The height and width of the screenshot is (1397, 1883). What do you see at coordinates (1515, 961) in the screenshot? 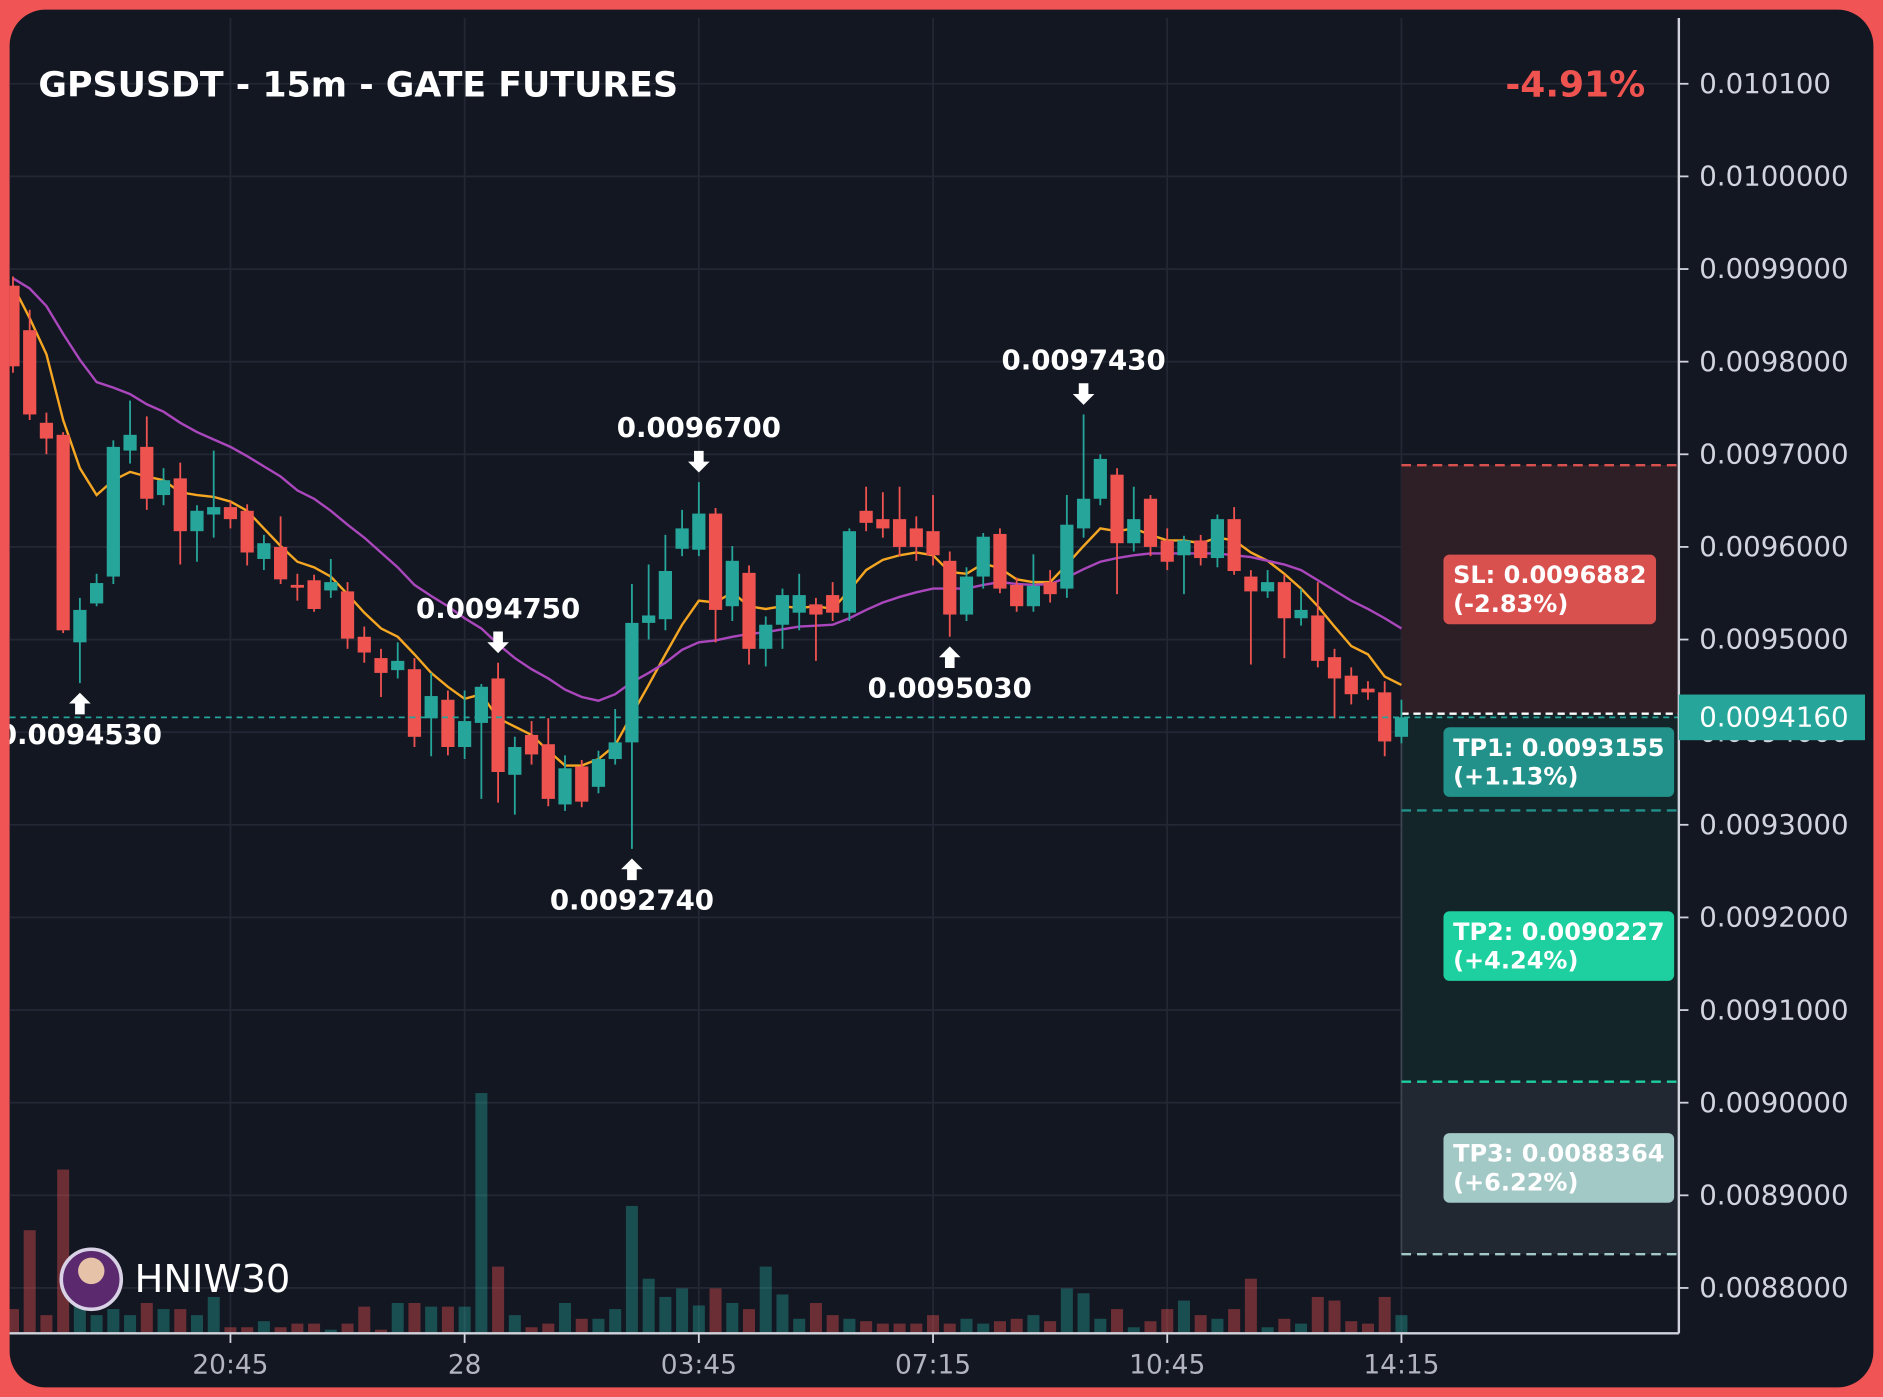
I see `level-change: (+4.24%)` at bounding box center [1515, 961].